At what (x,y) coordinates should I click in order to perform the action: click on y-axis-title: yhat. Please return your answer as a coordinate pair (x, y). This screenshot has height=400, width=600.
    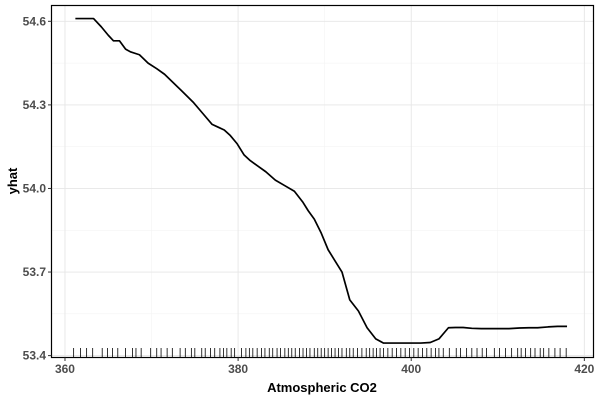
    Looking at the image, I should click on (12, 180).